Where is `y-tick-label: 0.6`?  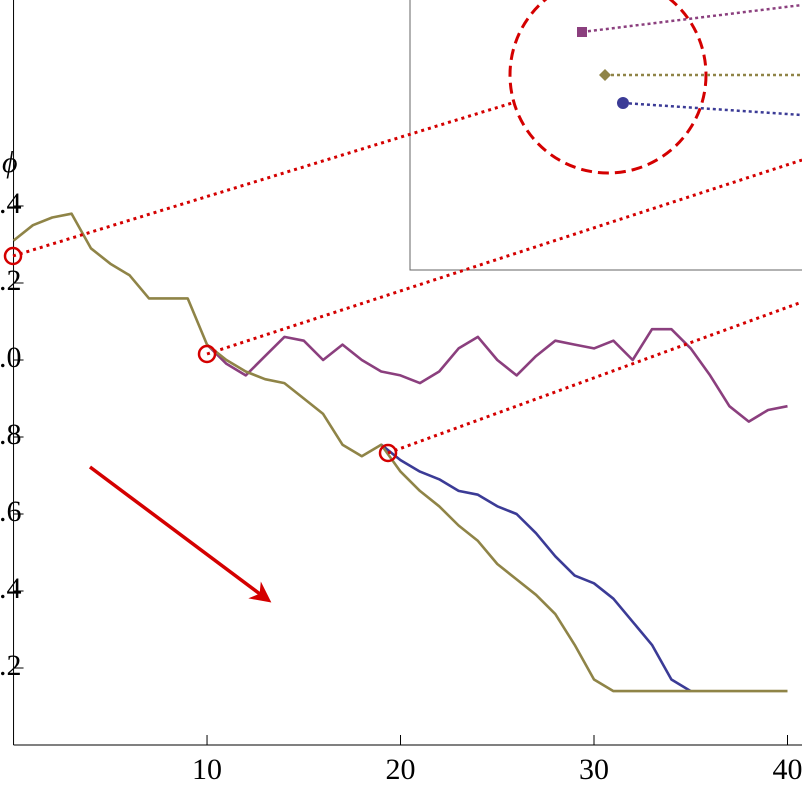
y-tick-label: 0.6 is located at coordinates (11, 511).